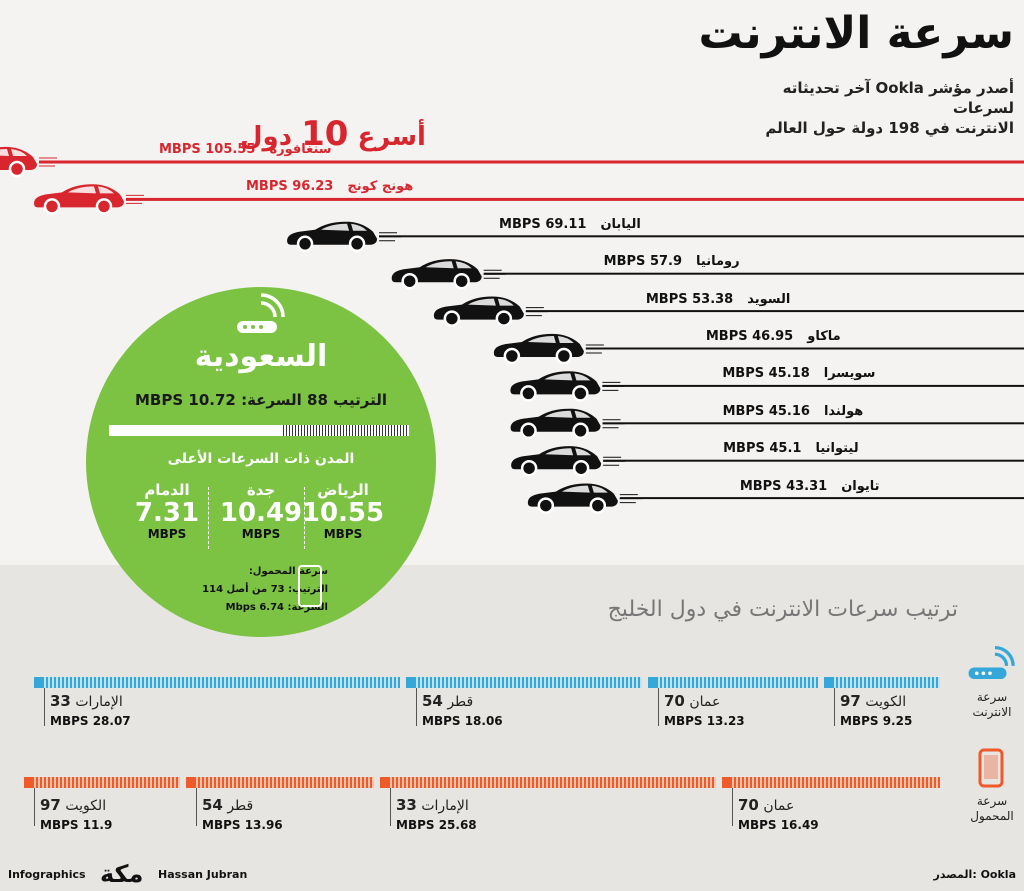 This screenshot has height=891, width=1024. What do you see at coordinates (212, 805) in the screenshot?
I see `gulf-rank: 54` at bounding box center [212, 805].